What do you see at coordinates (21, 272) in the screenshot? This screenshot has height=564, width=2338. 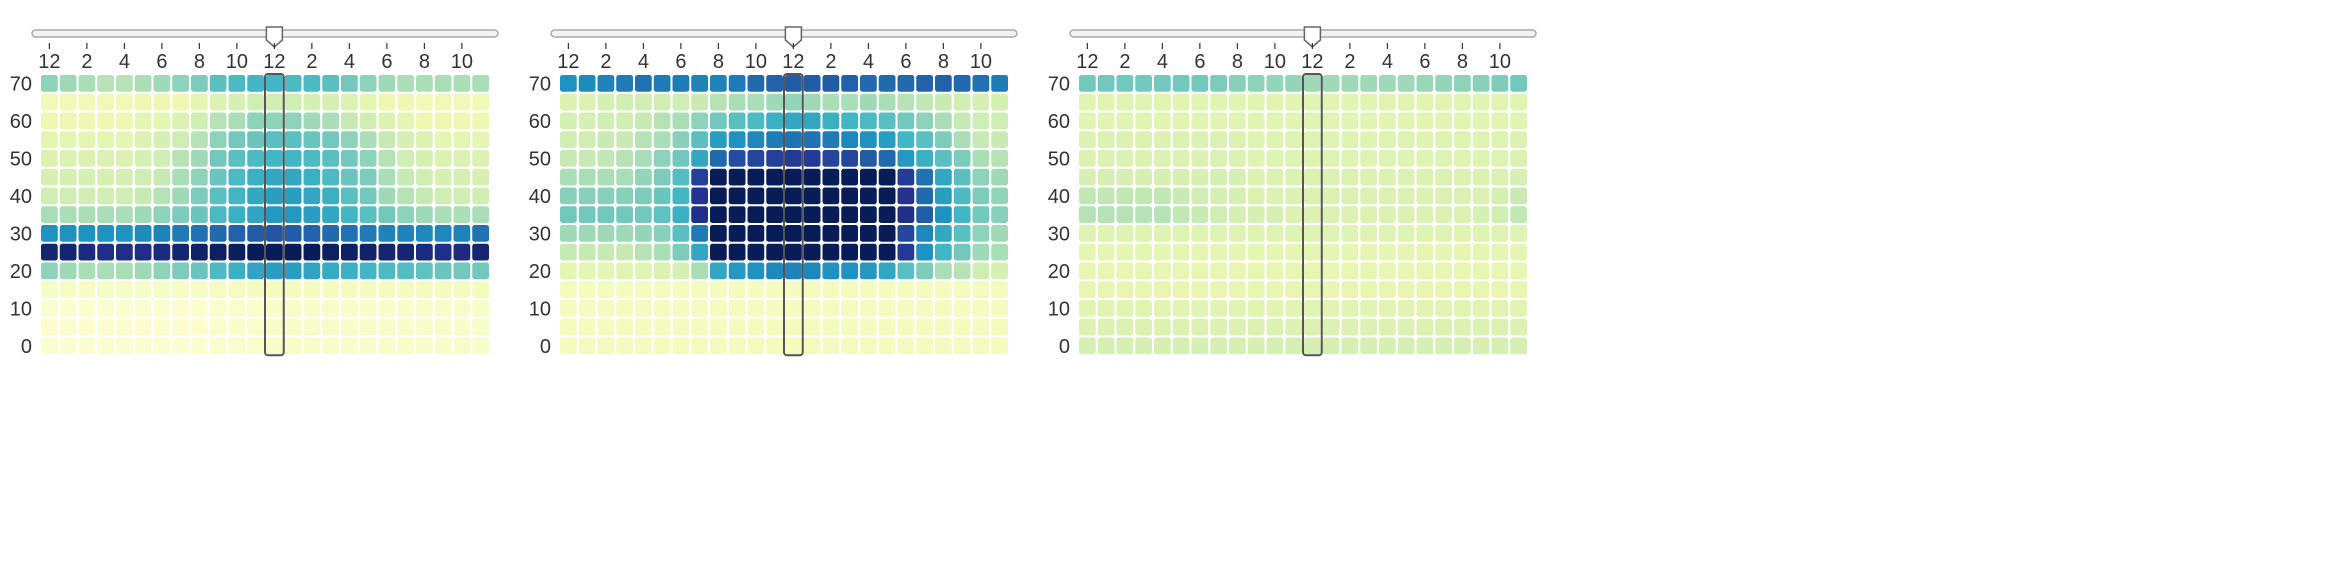 I see `y-tick-label: 20` at bounding box center [21, 272].